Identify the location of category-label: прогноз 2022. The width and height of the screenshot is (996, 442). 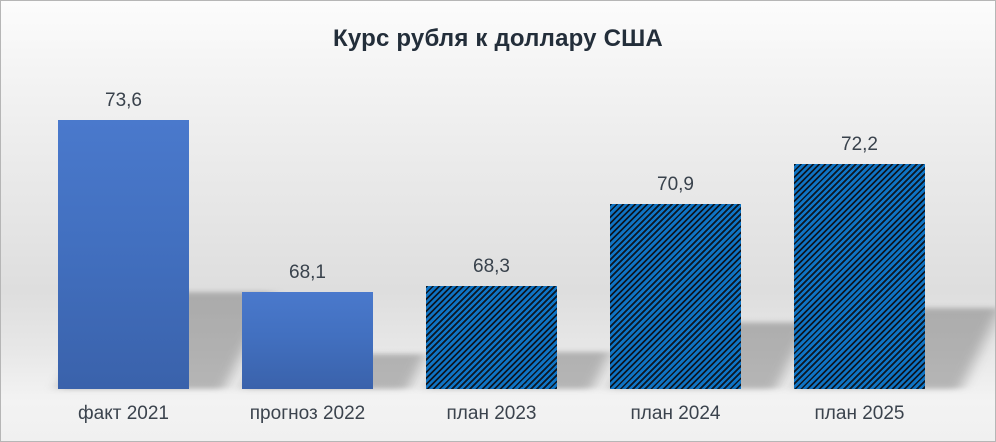
(307, 413).